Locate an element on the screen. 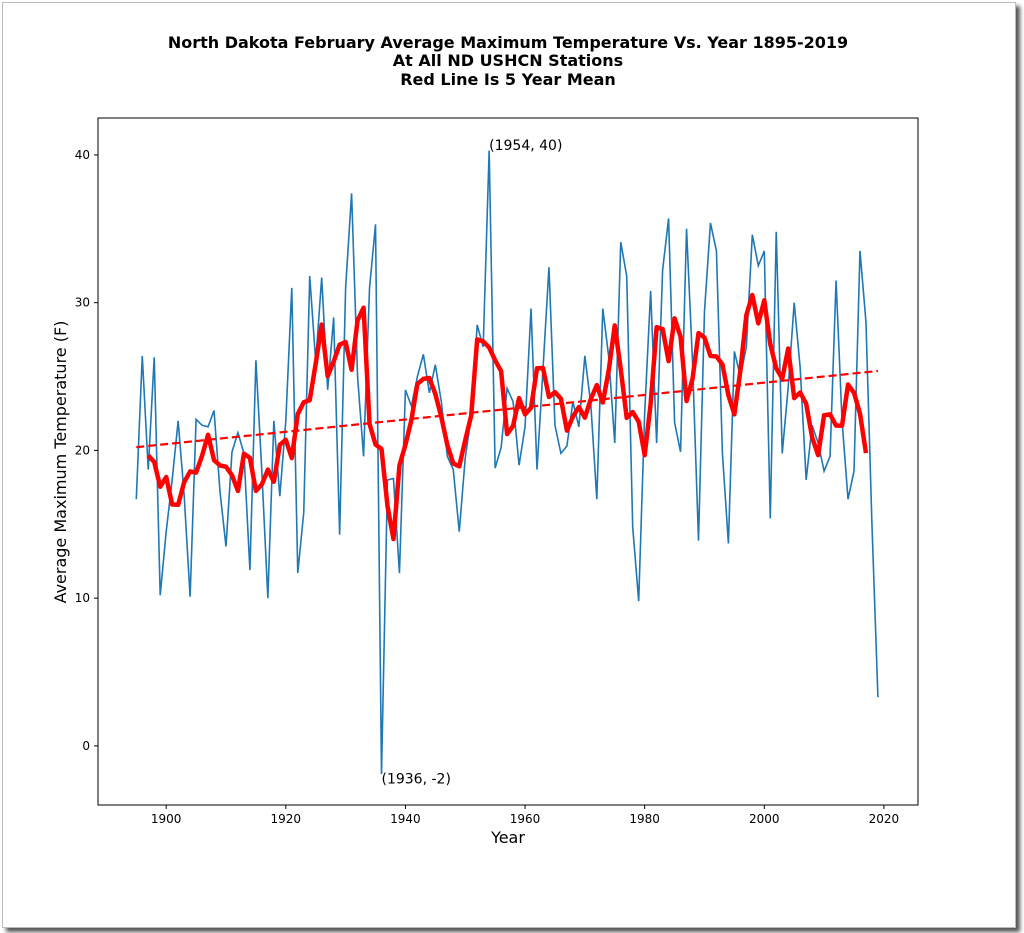 This screenshot has height=933, width=1024. x-tick-label: 1960 is located at coordinates (525, 819).